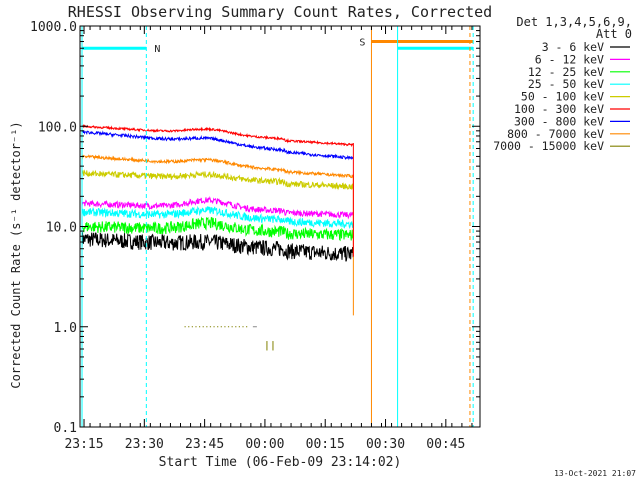 This screenshot has height=480, width=640. I want to click on legend-label-8: 7000 - 15000 keV, so click(548, 146).